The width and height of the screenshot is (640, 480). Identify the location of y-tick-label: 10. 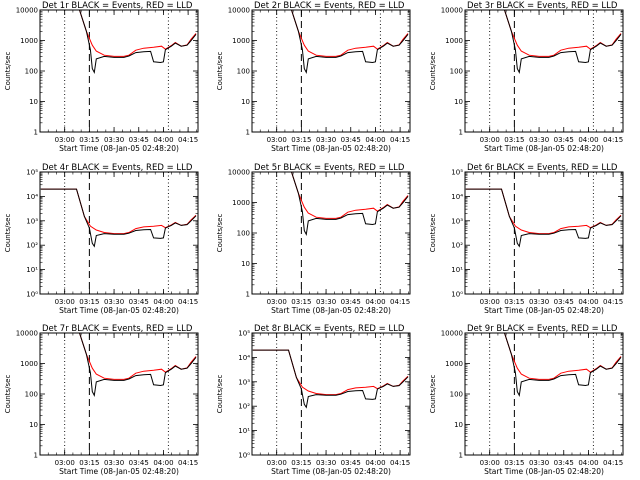
(33, 425).